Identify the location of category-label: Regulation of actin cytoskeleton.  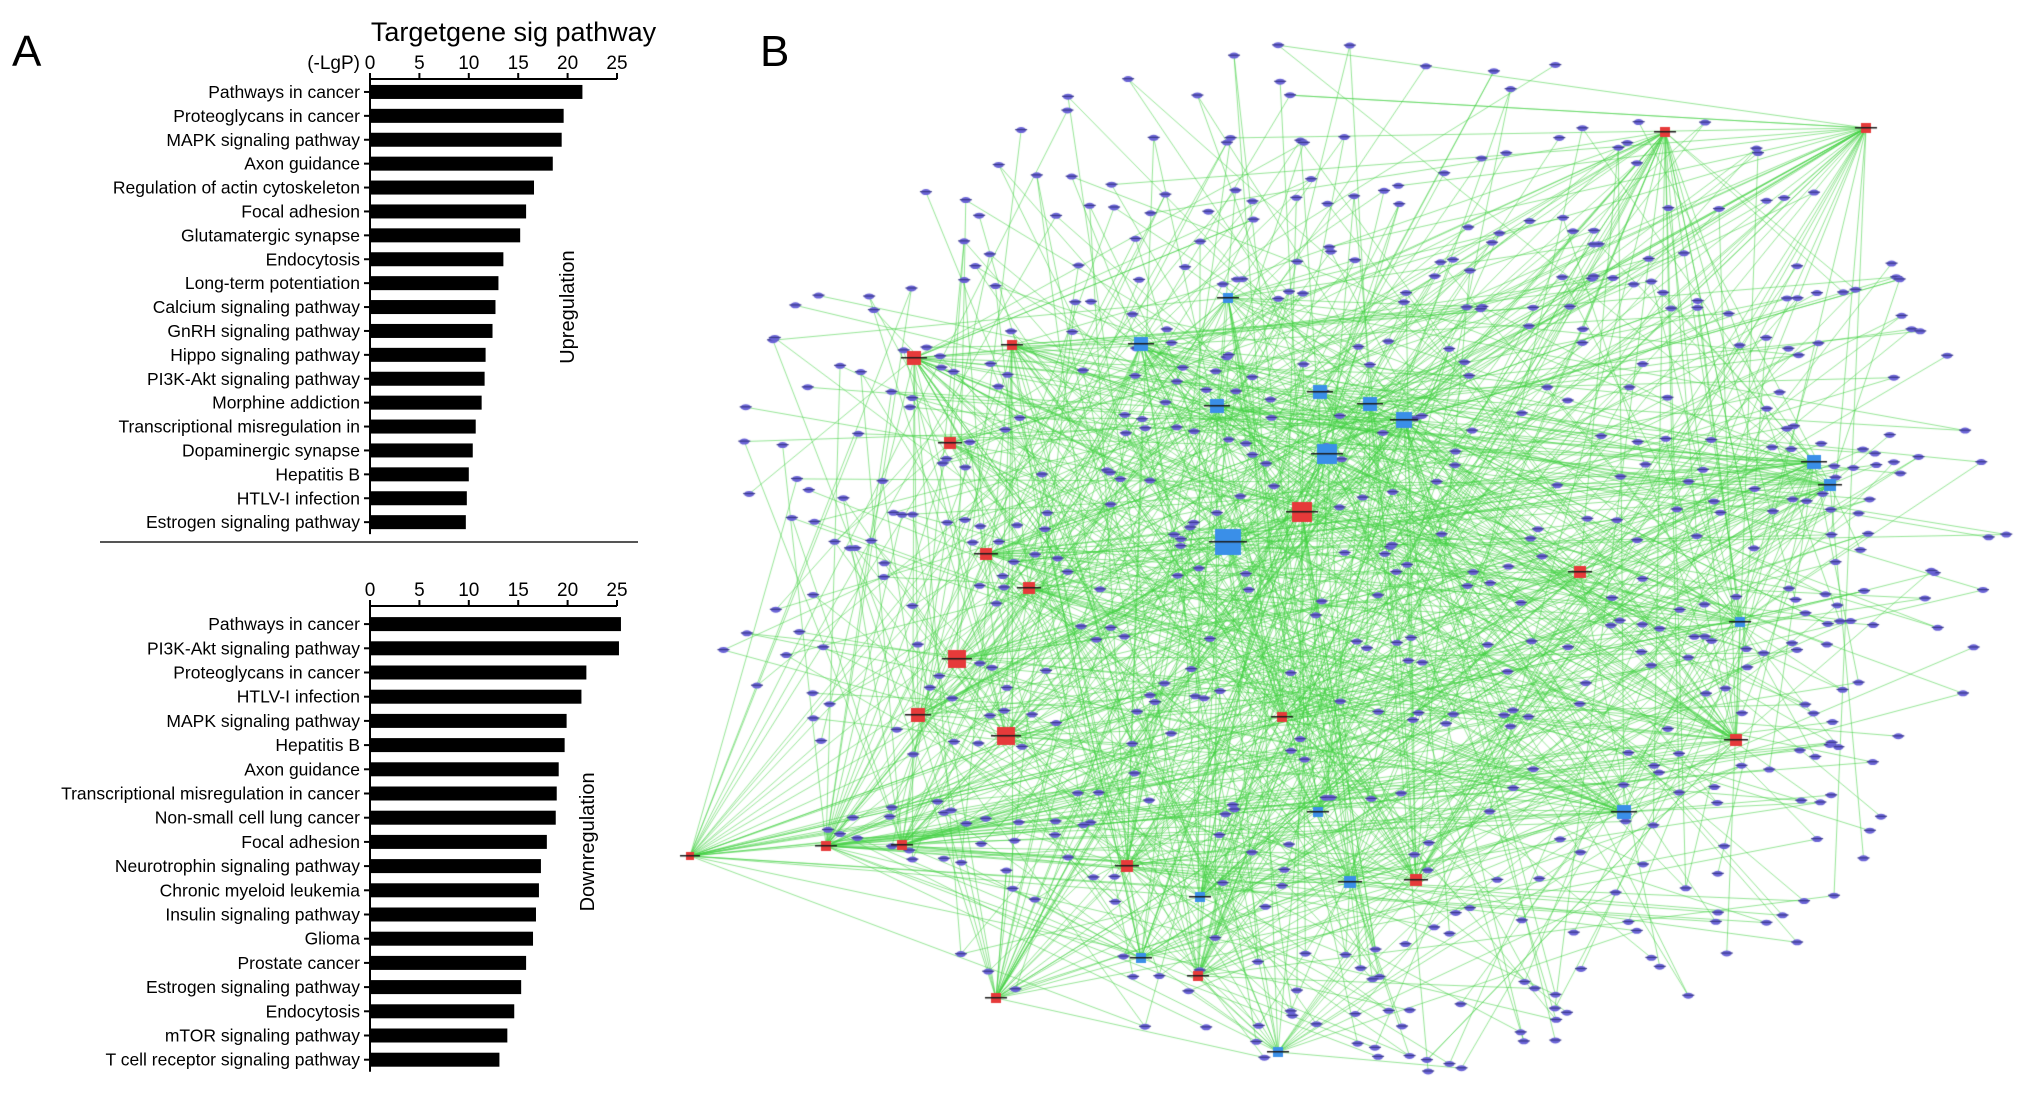
(236, 188).